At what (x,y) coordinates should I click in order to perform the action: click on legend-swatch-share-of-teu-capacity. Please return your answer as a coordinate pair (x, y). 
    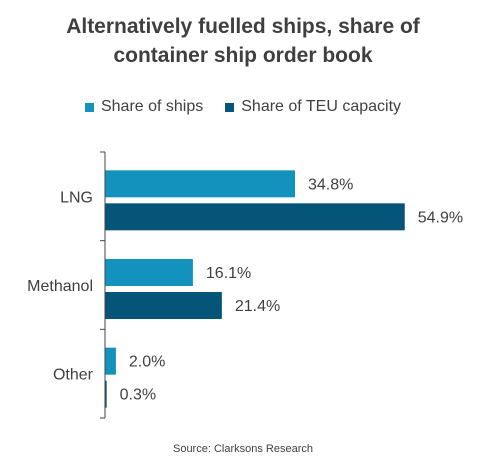
    Looking at the image, I should click on (230, 107).